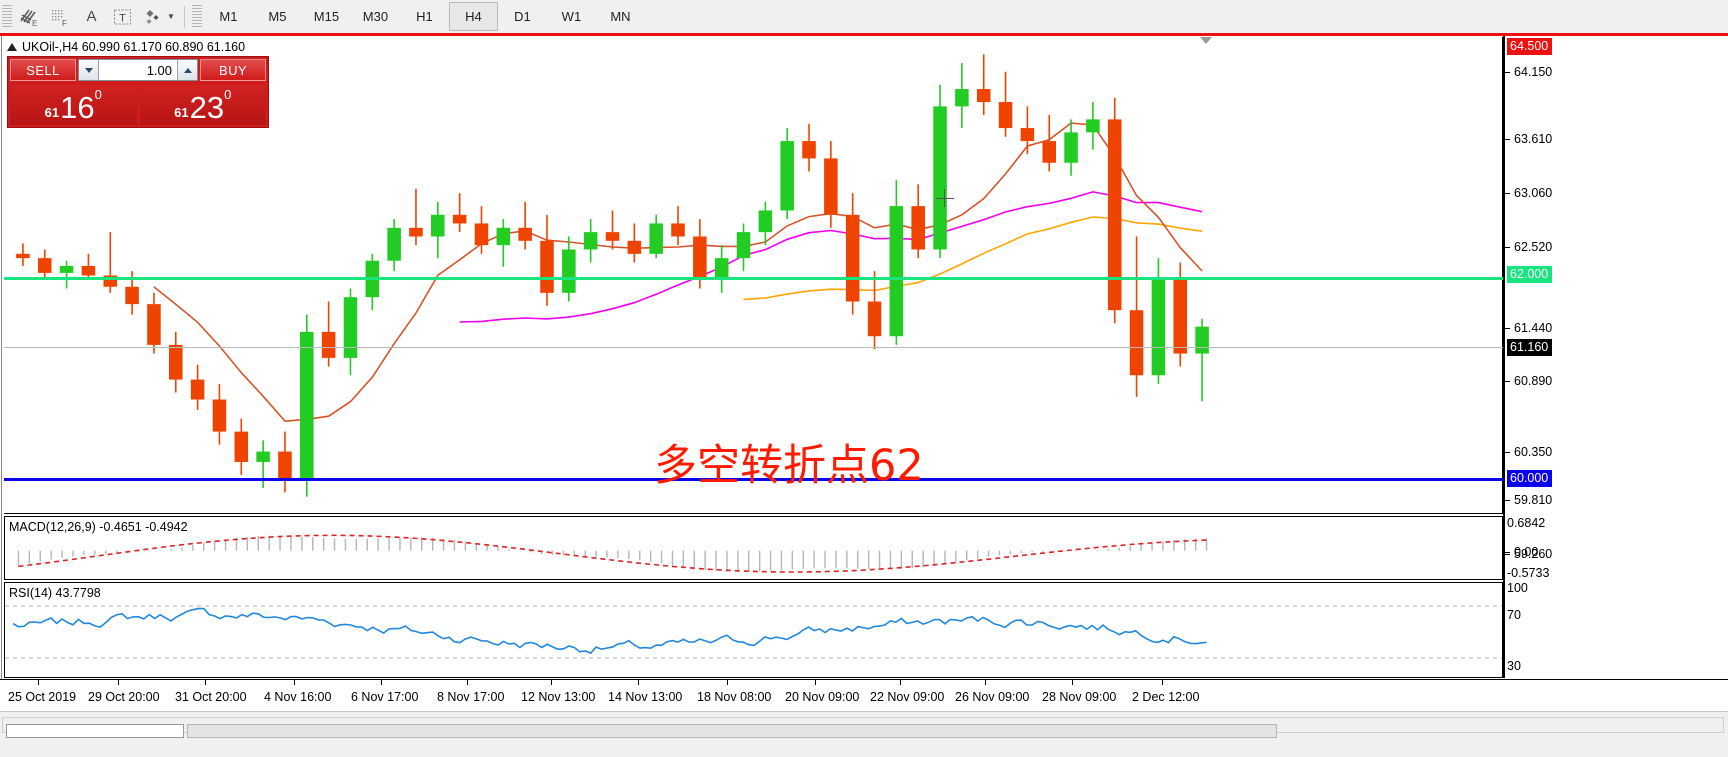 The width and height of the screenshot is (1728, 757). I want to click on one-click-trading-panel: SELL 1.00 BUY 61 16 0 61 23 0, so click(138, 92).